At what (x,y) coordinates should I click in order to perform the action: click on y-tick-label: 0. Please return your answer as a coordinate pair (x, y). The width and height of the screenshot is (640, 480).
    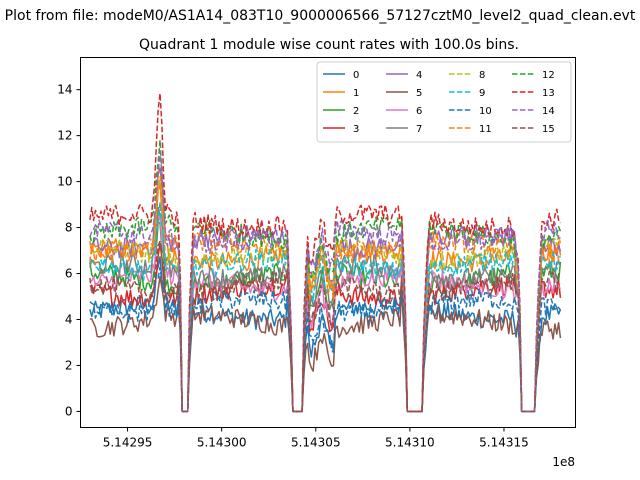
    Looking at the image, I should click on (69, 411).